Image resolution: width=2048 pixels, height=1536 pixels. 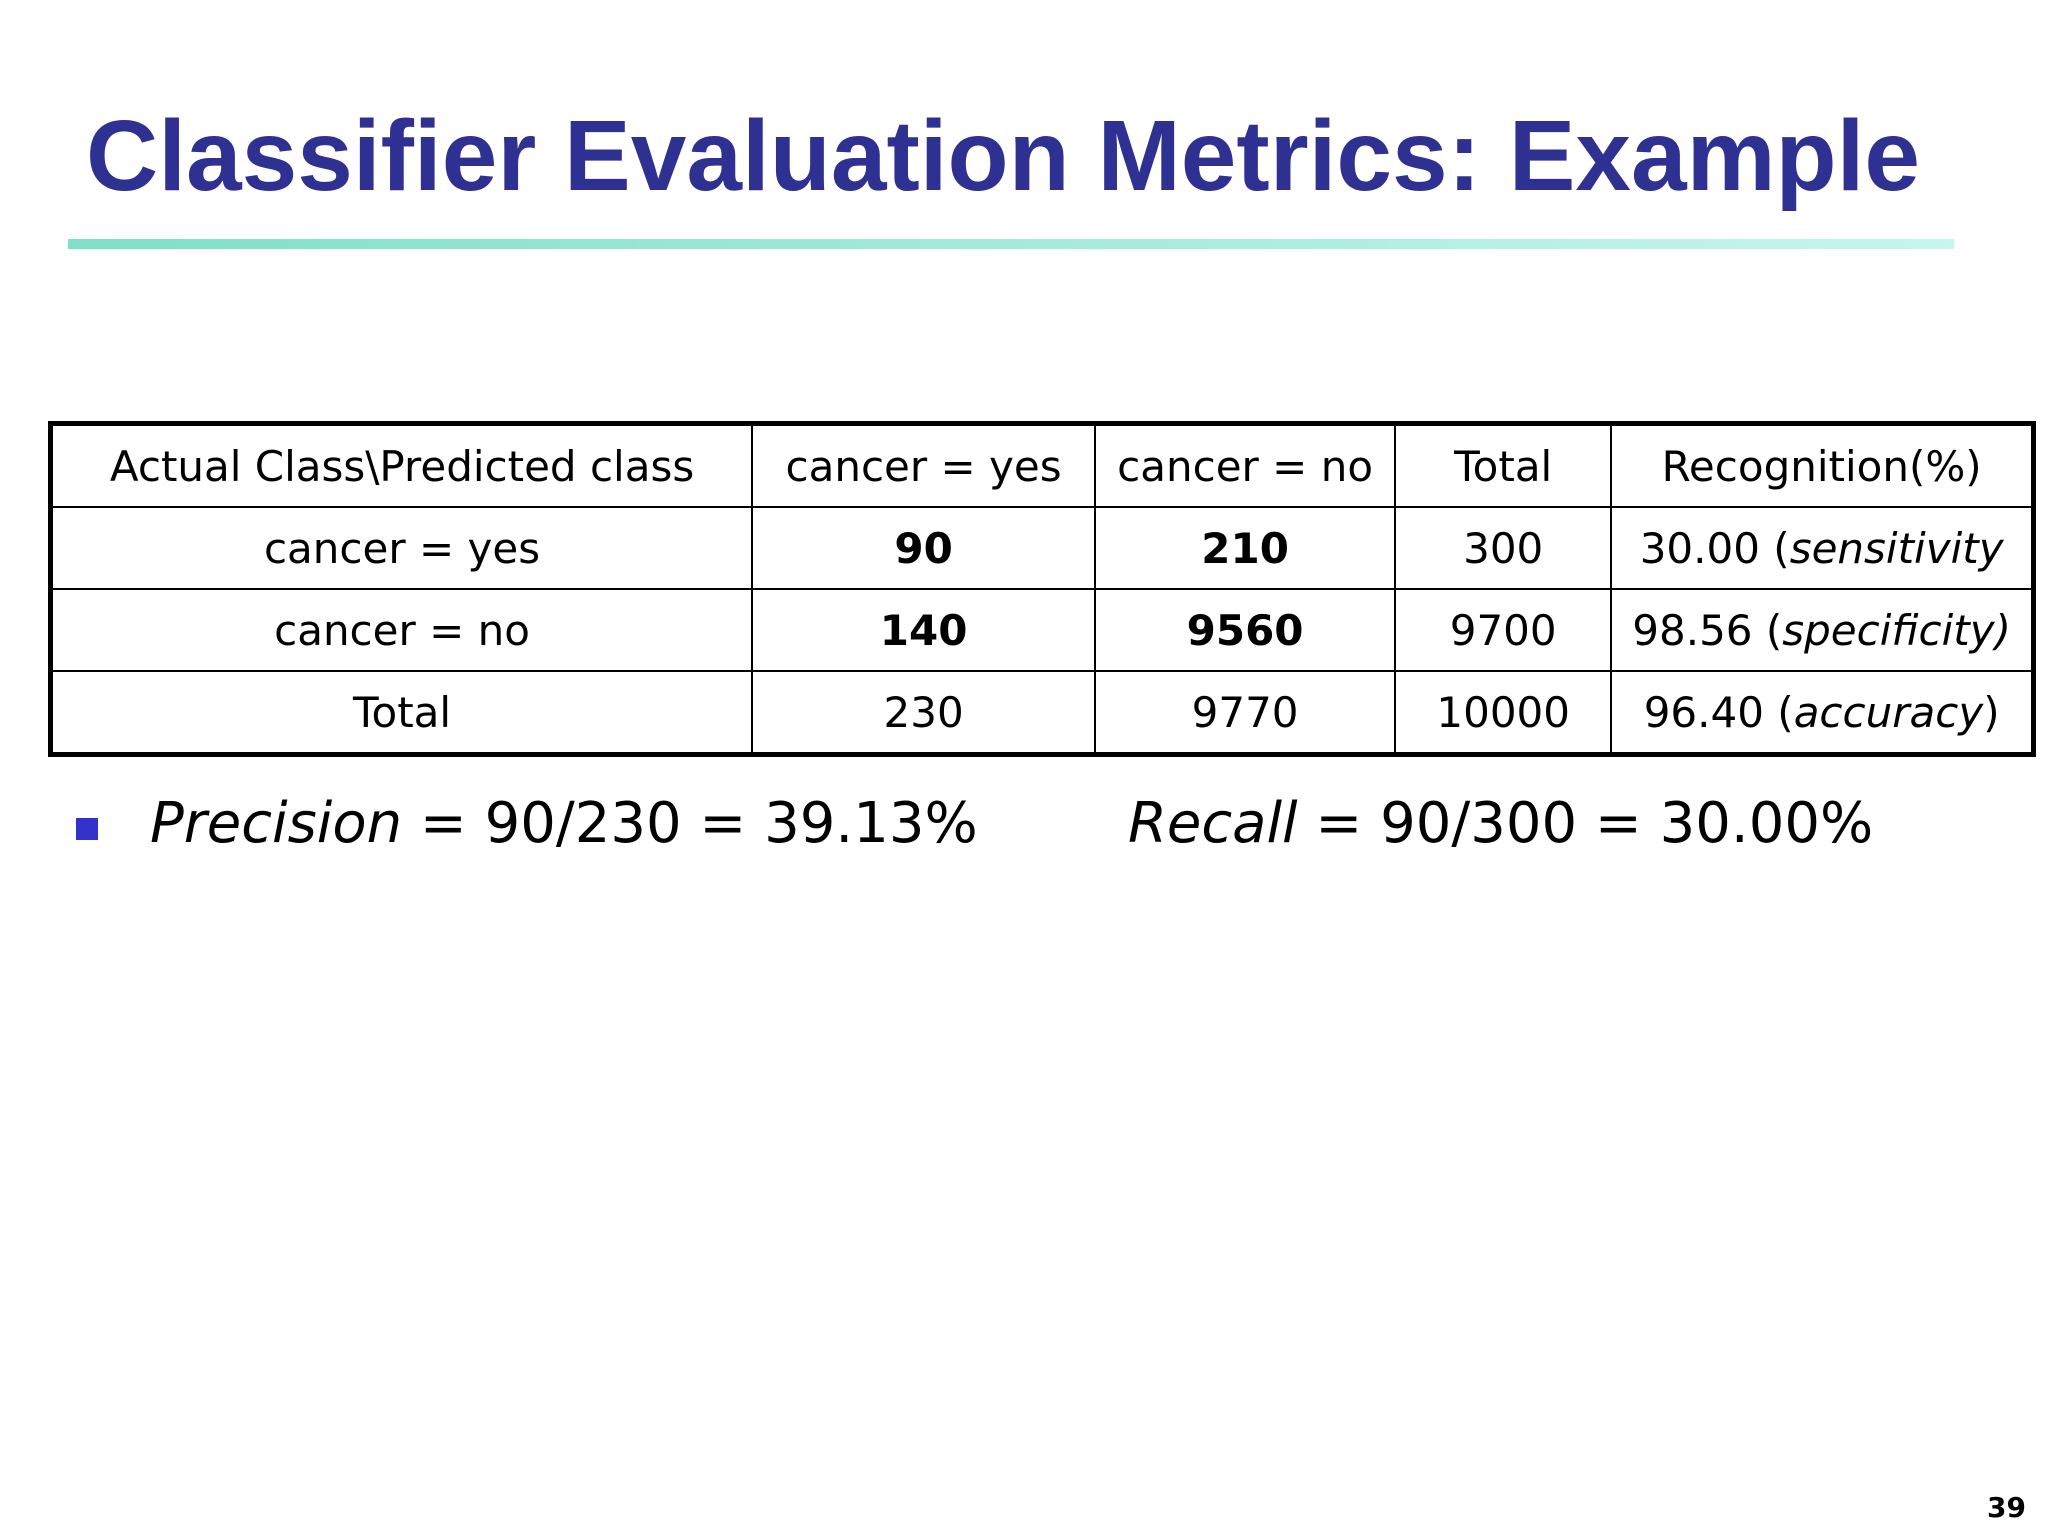 What do you see at coordinates (1896, 548) in the screenshot?
I see `recognition-term: sensitivity` at bounding box center [1896, 548].